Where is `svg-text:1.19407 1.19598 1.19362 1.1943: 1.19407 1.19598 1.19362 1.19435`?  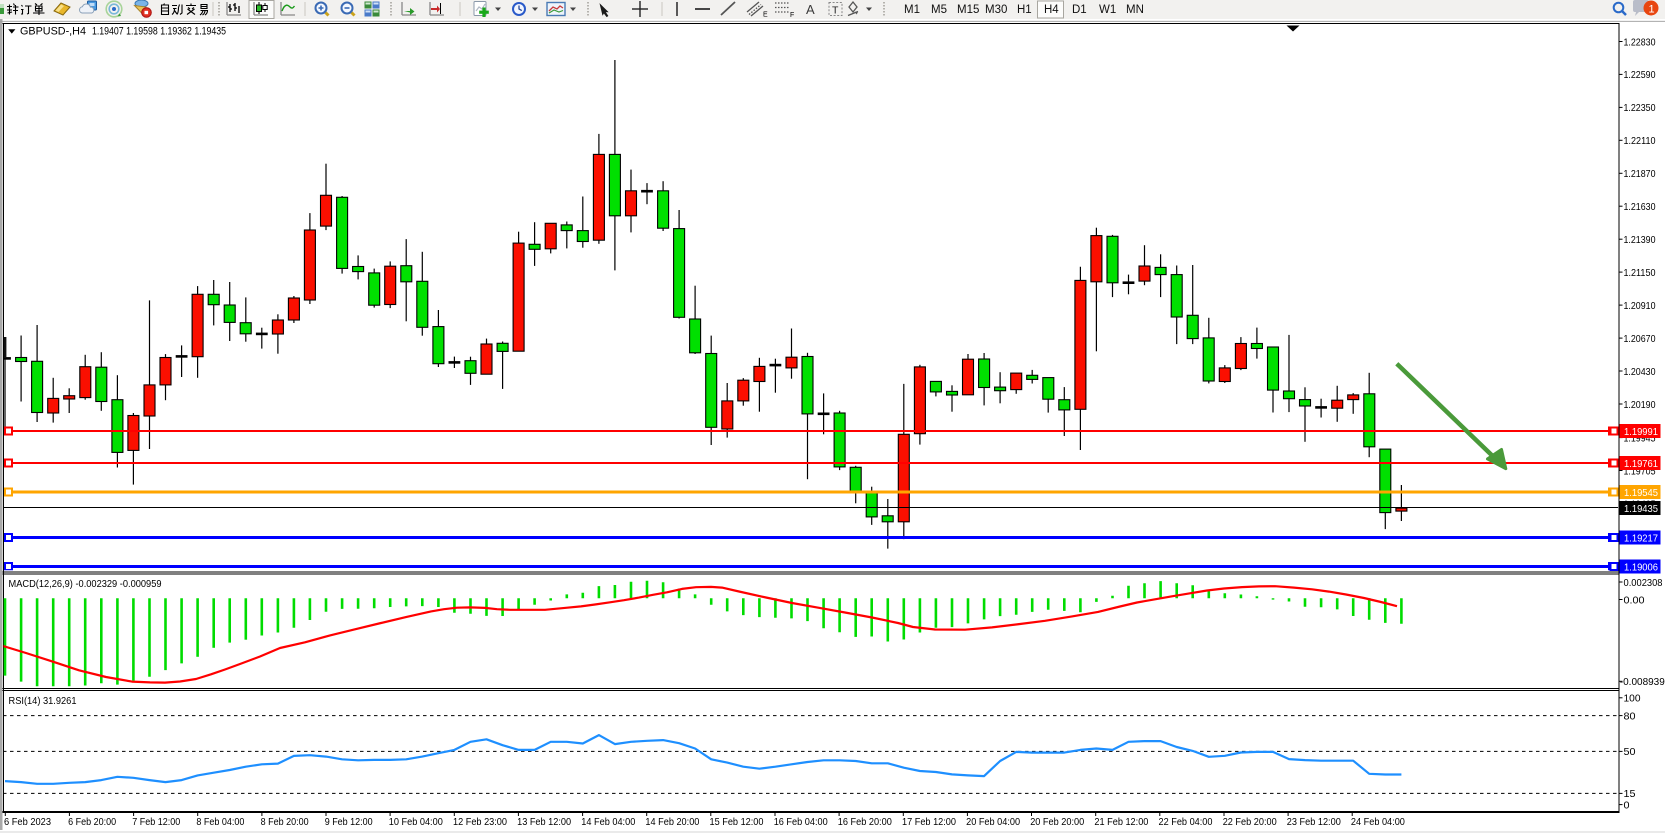
svg-text:1.19407 1.19598 1.19362 1.1943: 1.19407 1.19598 1.19362 1.19435 is located at coordinates (159, 31).